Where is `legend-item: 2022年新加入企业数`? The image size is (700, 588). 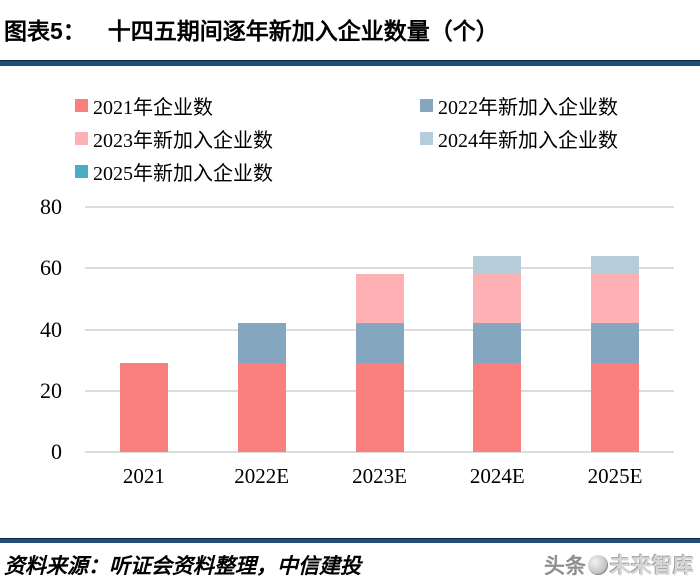 legend-item: 2022年新加入企业数 is located at coordinates (552, 106).